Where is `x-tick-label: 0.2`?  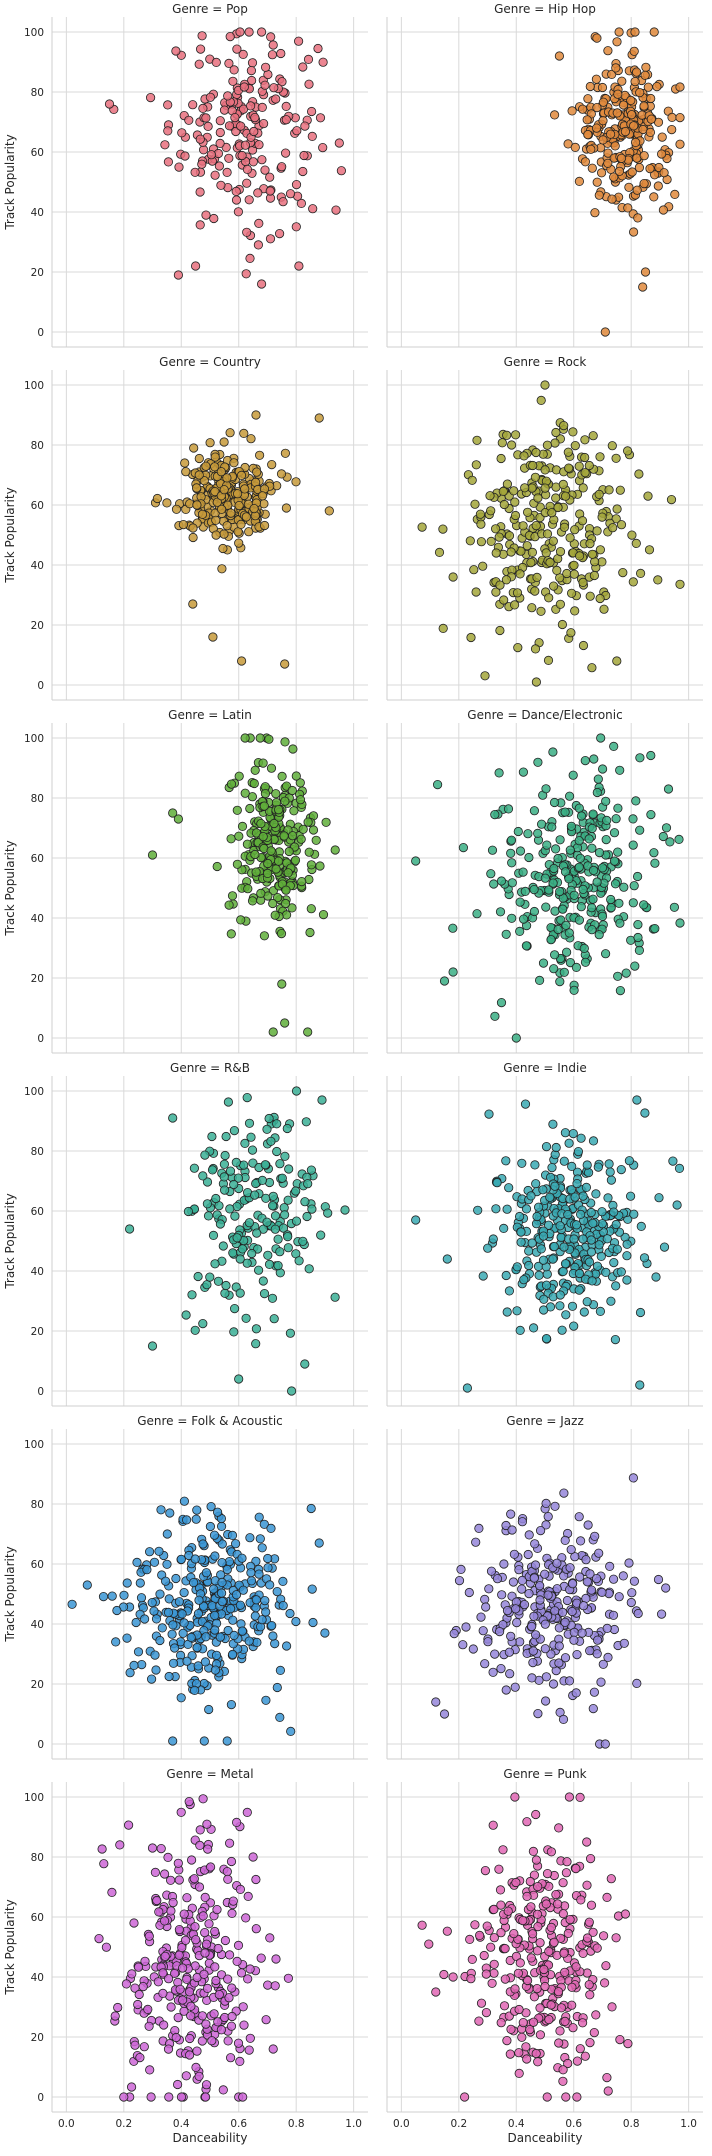
x-tick-label: 0.2 is located at coordinates (123, 2124).